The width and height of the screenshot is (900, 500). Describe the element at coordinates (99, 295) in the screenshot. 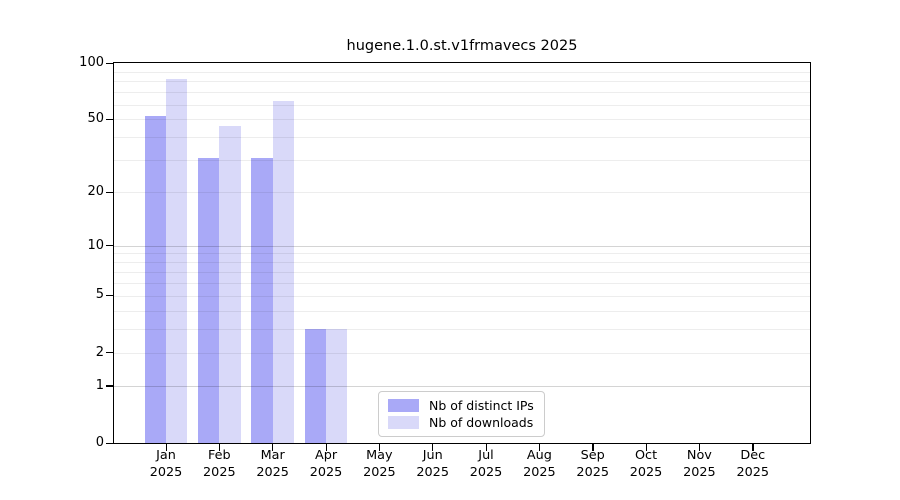

I see `y-tick-label-5: 5` at that location.